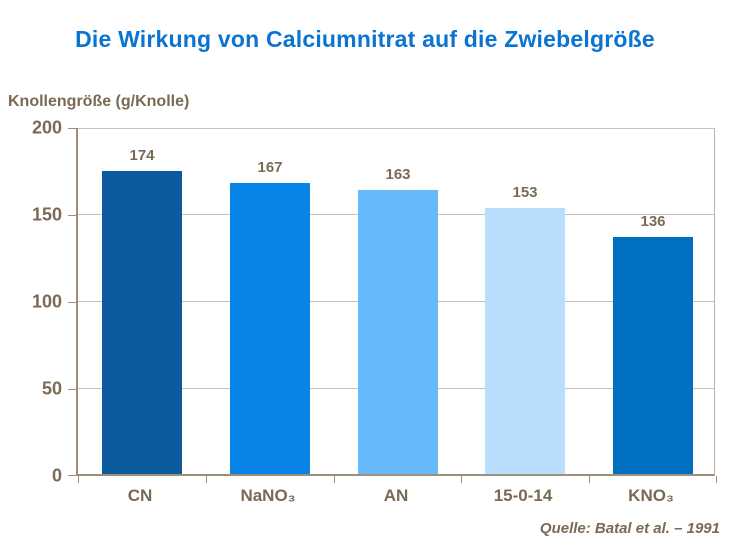  Describe the element at coordinates (142, 155) in the screenshot. I see `bar-value-label: 174` at that location.